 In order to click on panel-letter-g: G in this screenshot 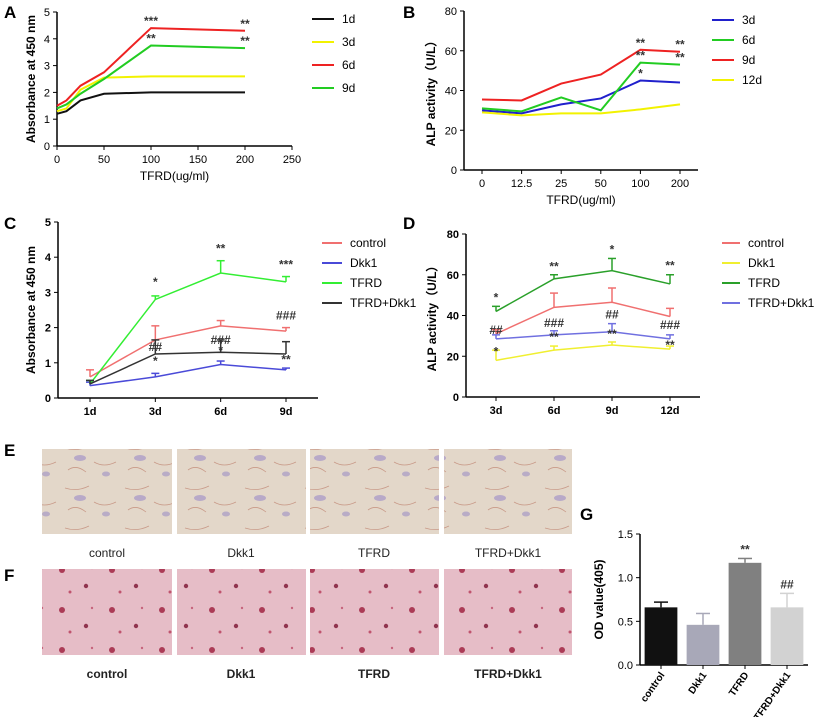, I will do `click(586, 514)`.